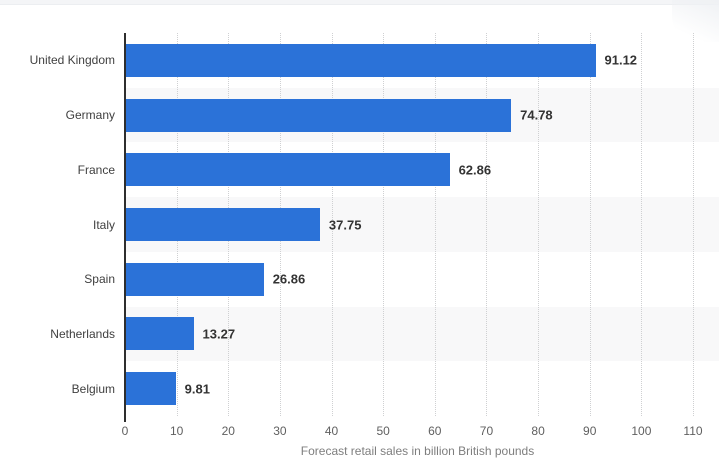 This screenshot has width=719, height=473. What do you see at coordinates (641, 431) in the screenshot?
I see `x-tick-label-100: 100` at bounding box center [641, 431].